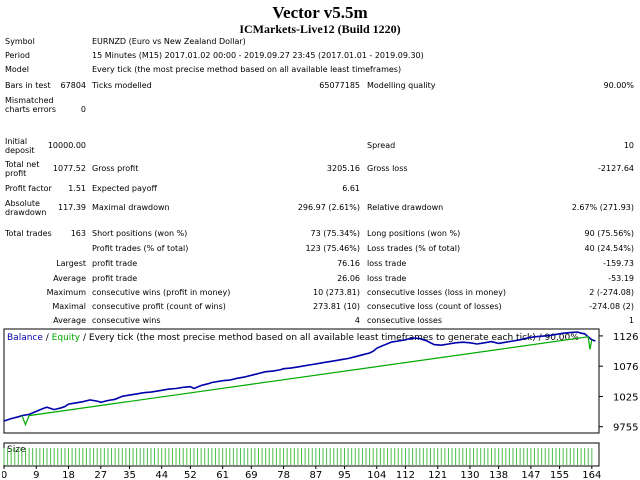 The height and width of the screenshot is (480, 640). What do you see at coordinates (631, 320) in the screenshot?
I see `avg-cons-losses-value: 1` at bounding box center [631, 320].